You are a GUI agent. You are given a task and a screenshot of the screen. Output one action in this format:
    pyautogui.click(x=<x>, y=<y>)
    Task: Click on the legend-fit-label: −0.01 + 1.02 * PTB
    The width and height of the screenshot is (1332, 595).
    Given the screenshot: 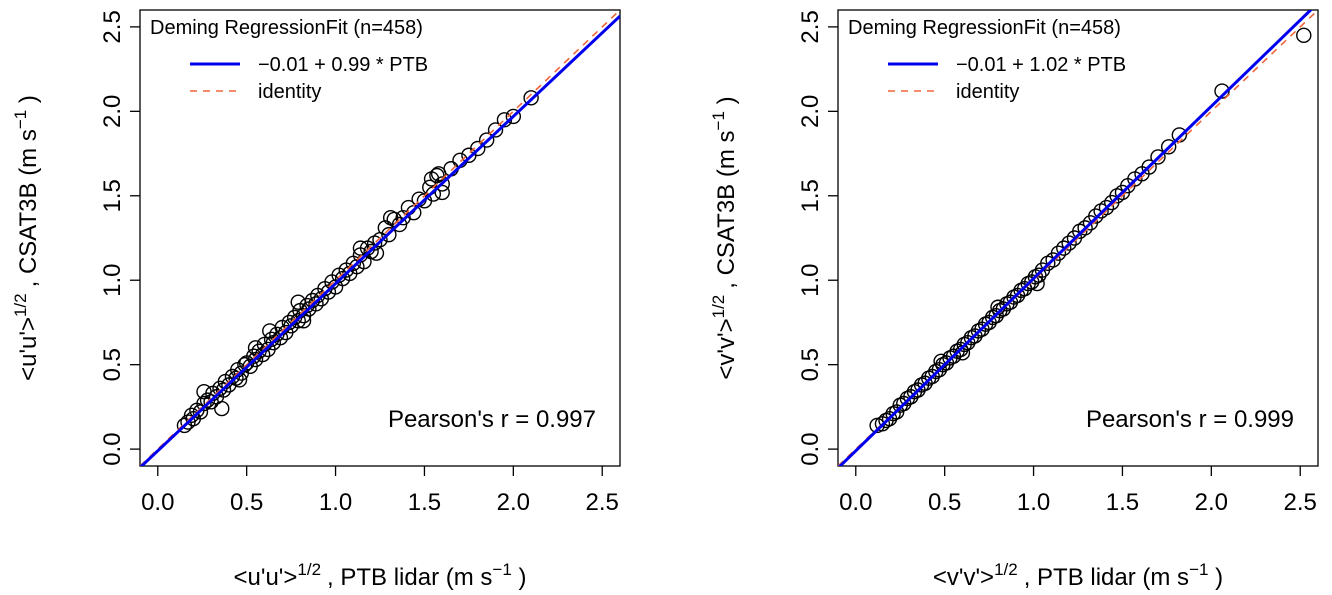 What is the action you would take?
    pyautogui.click(x=1041, y=65)
    